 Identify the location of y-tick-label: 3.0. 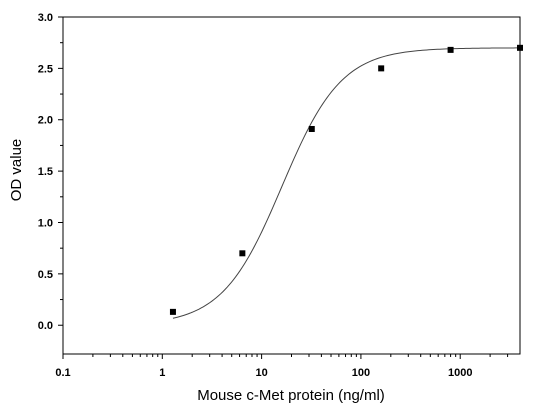
(45, 18).